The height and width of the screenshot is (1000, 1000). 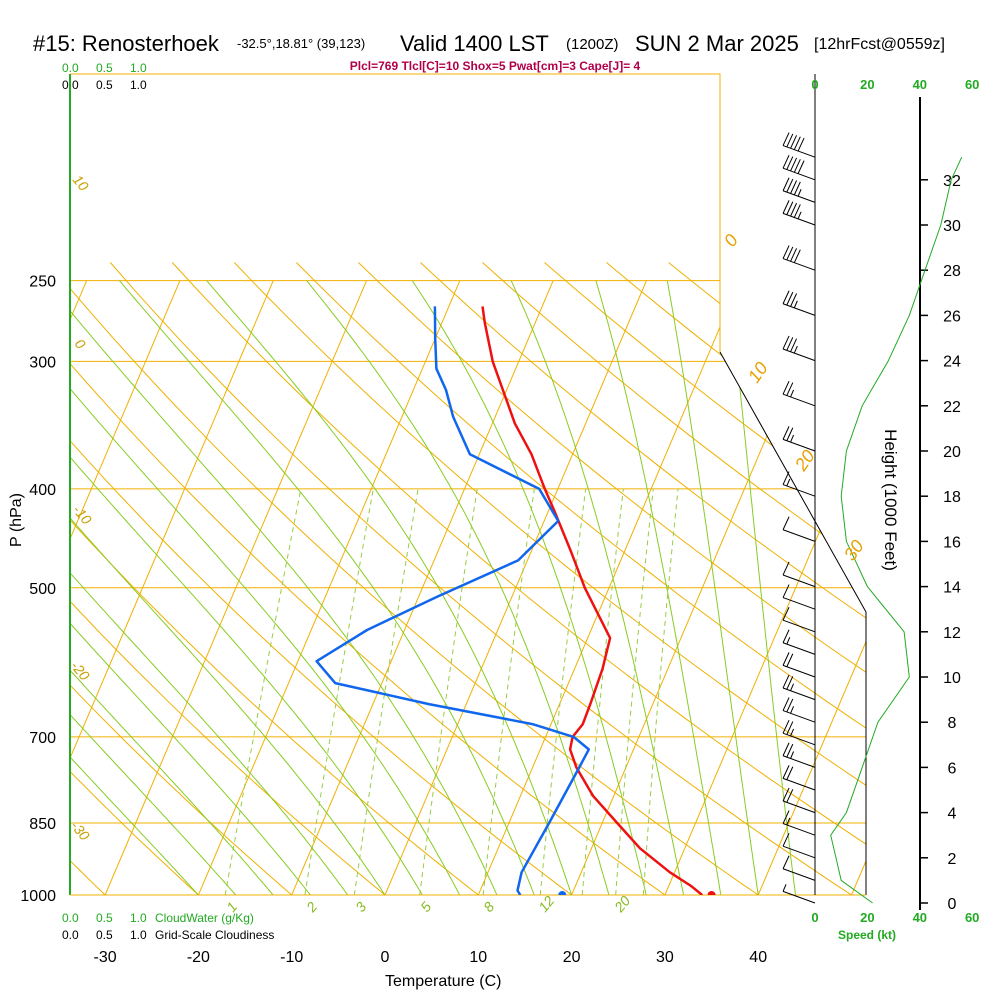 I want to click on speed-tick-bottom: 40, so click(x=920, y=917).